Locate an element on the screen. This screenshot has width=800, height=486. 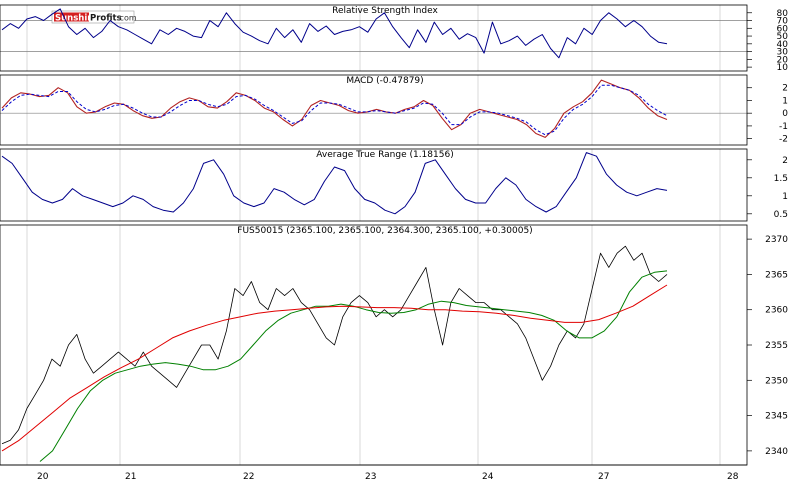
atr-title: Average True Range (1.18156) is located at coordinates (384, 155).